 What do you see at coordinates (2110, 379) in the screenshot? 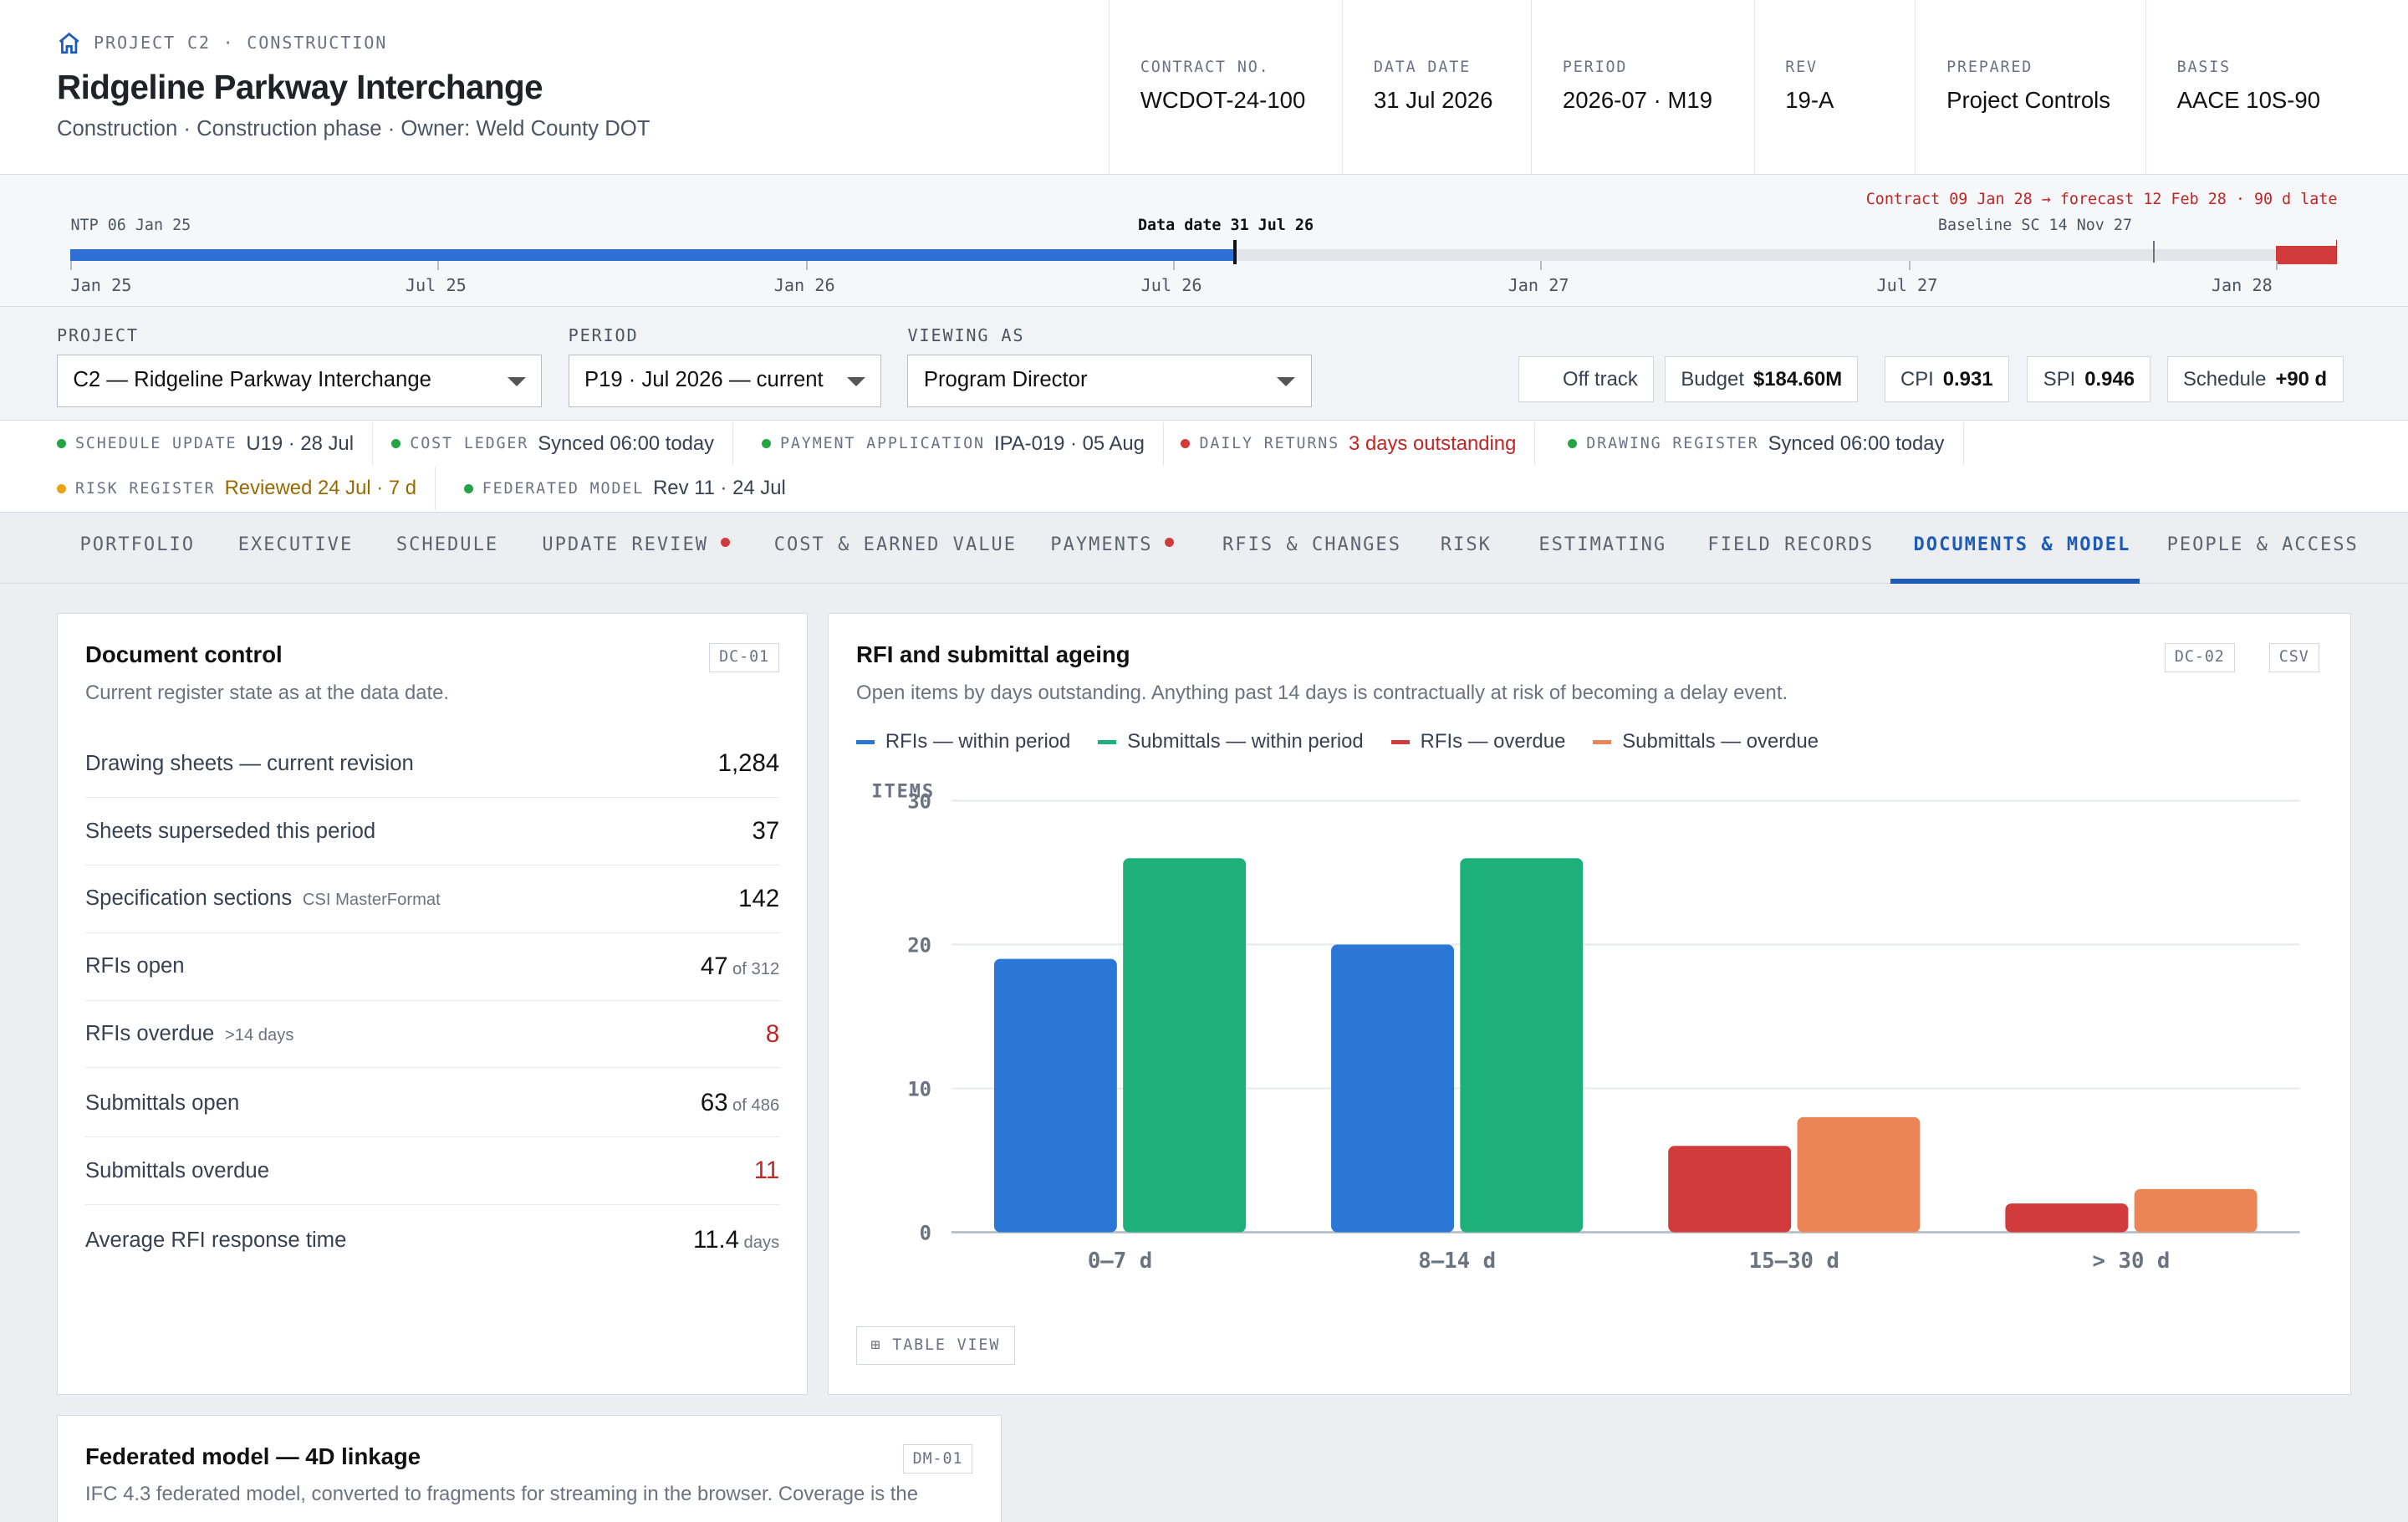
I see `kpi-value: 0.946` at bounding box center [2110, 379].